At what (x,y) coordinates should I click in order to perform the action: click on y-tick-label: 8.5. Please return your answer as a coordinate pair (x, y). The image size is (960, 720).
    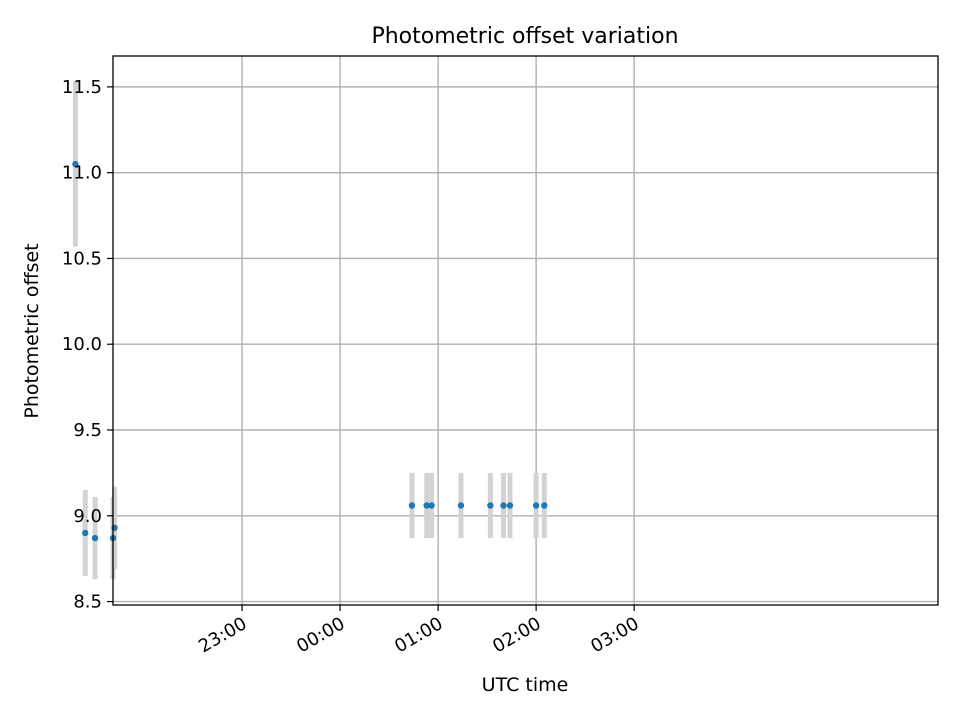
    Looking at the image, I should click on (87, 602).